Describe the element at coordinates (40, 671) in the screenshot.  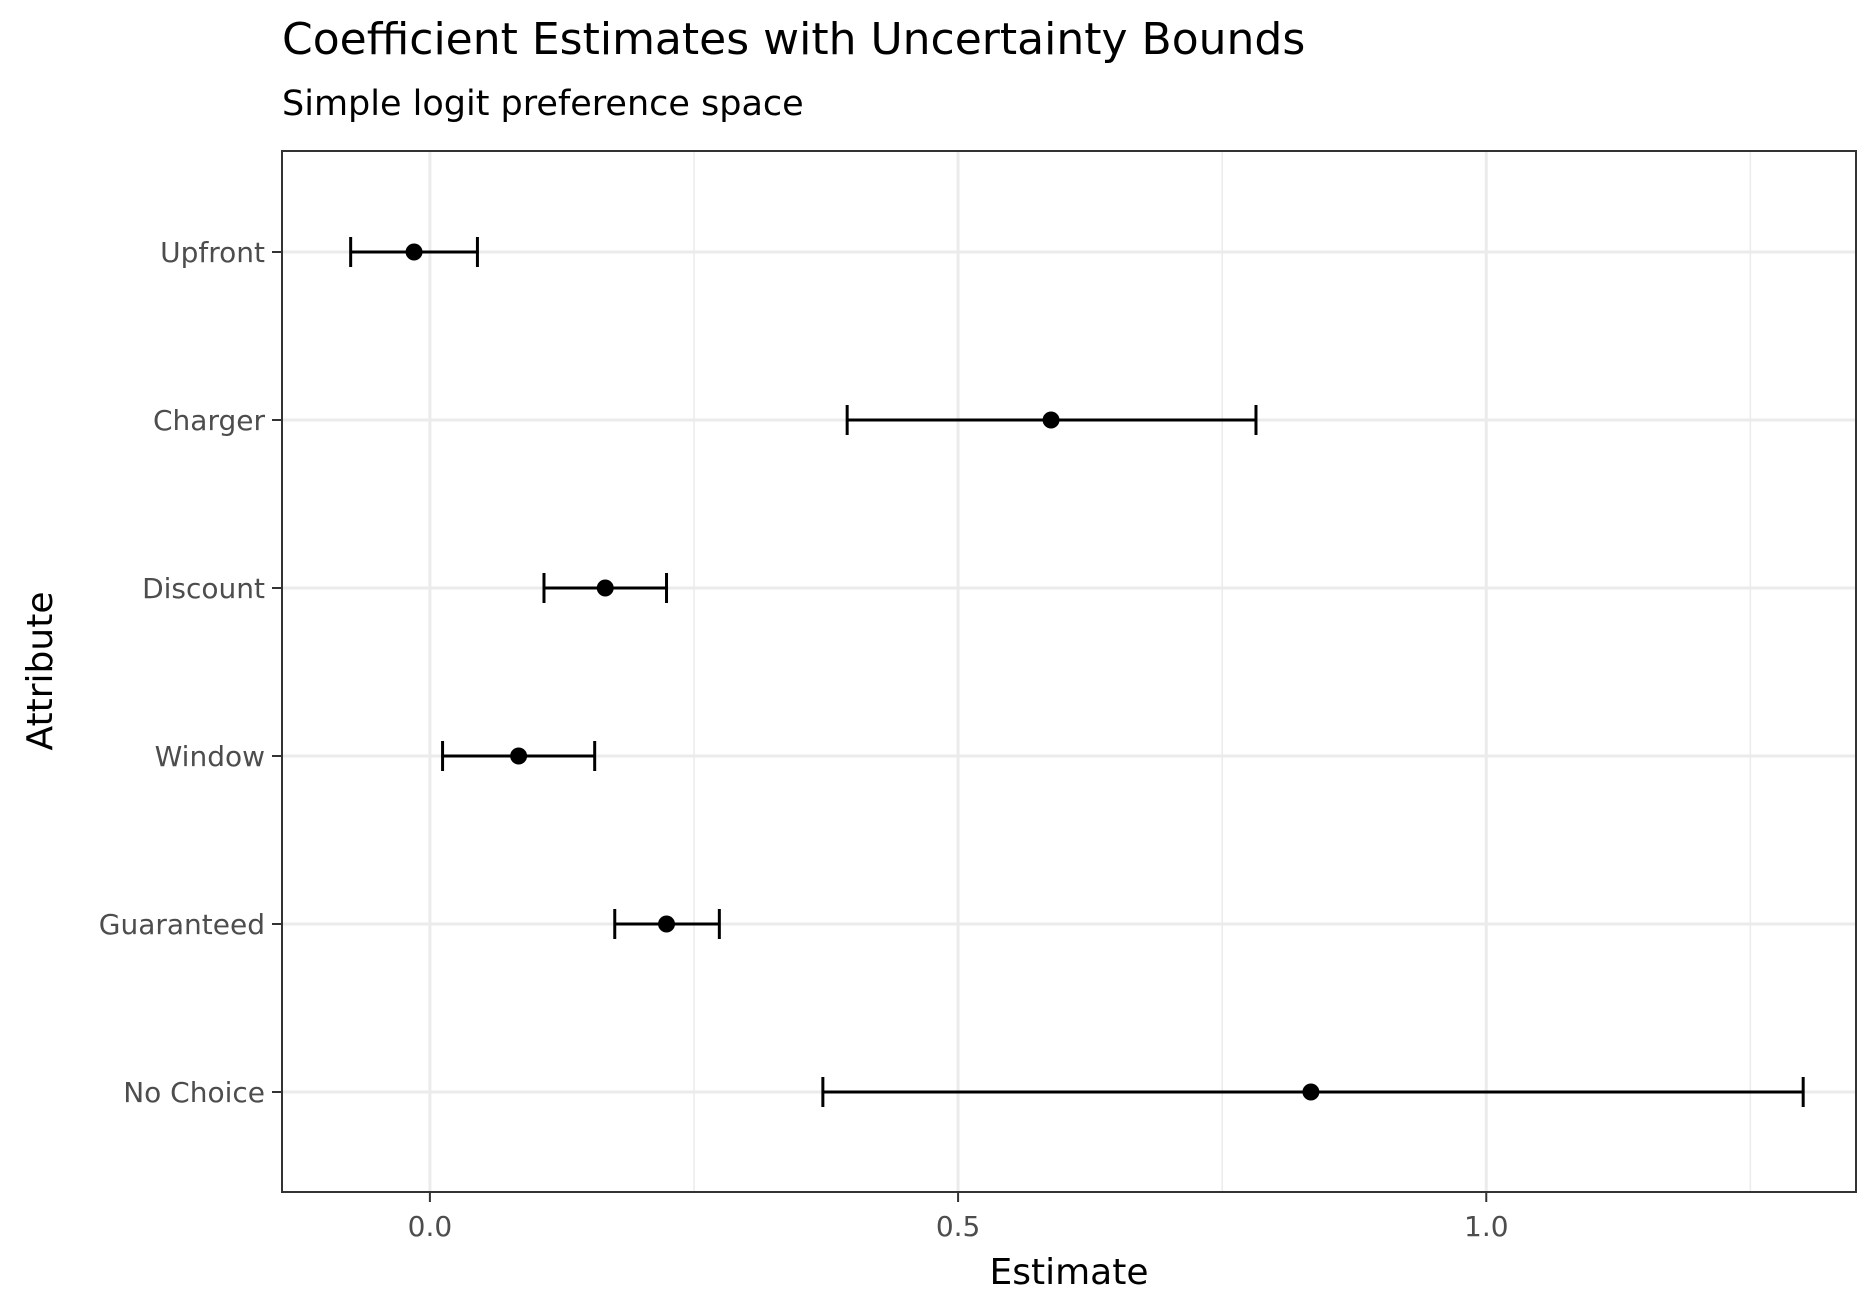
I see `y-axis-title: Attribute` at that location.